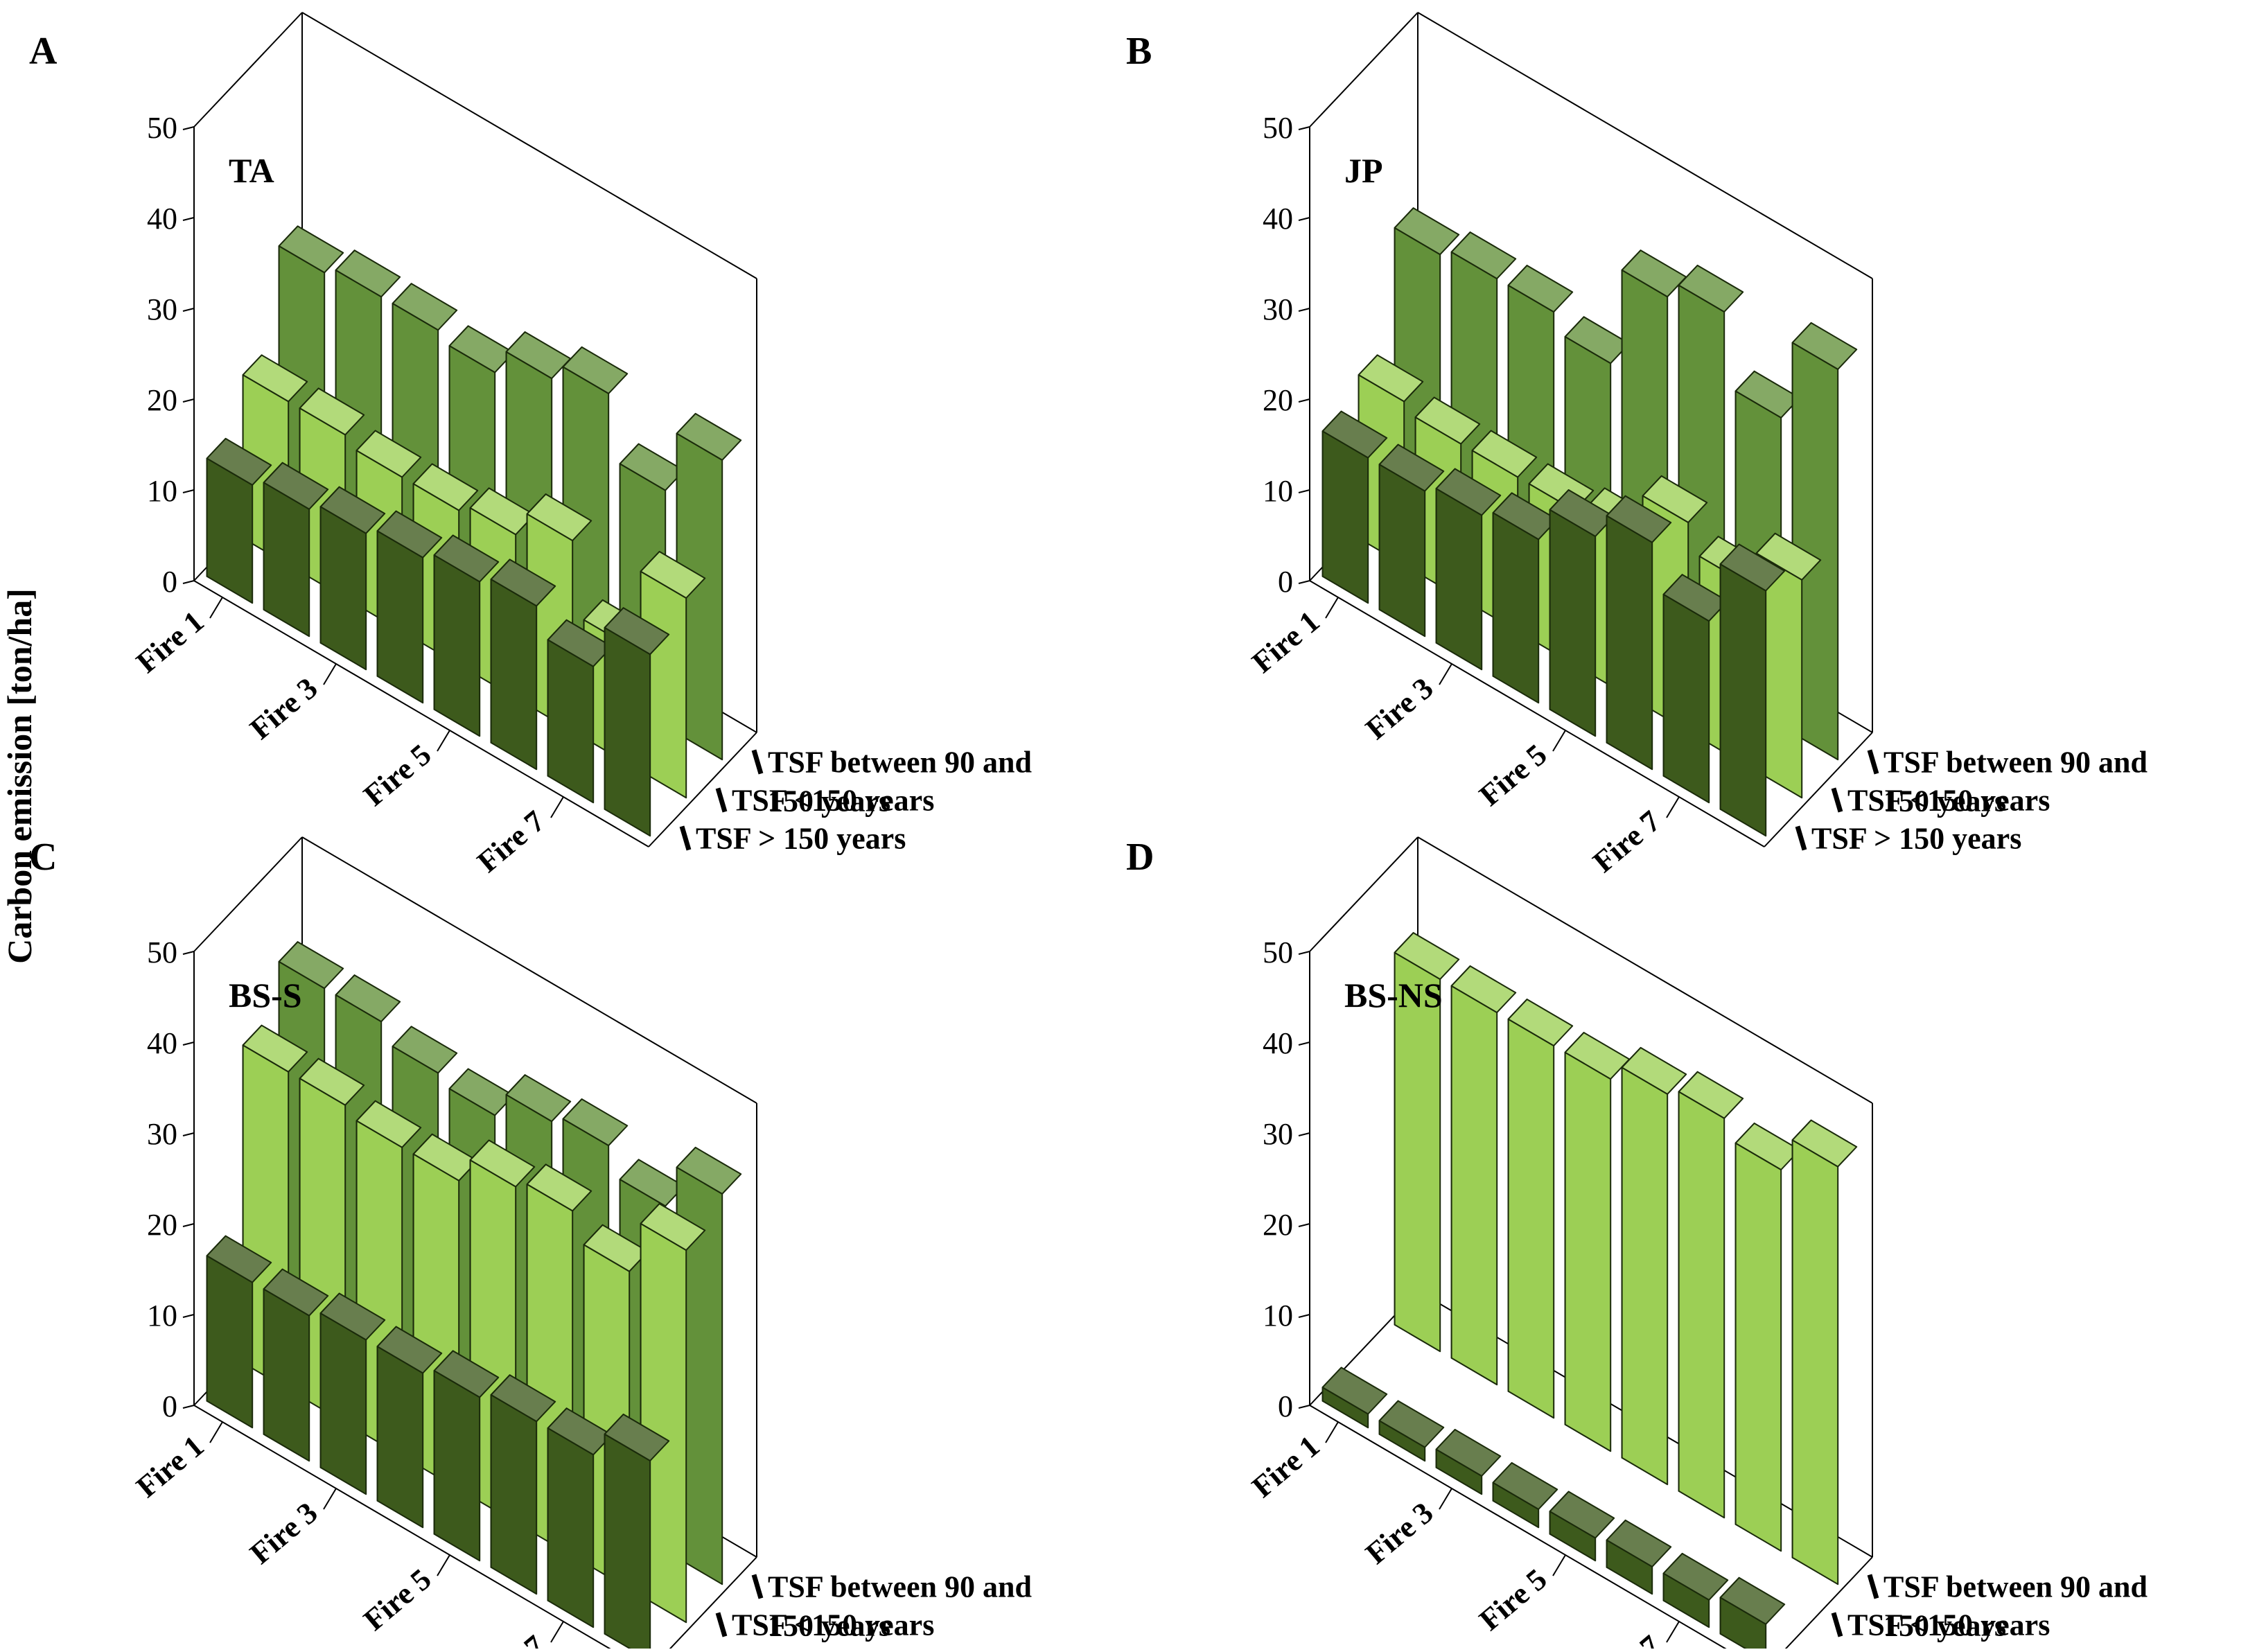 This screenshot has height=1652, width=2266. Describe the element at coordinates (1140, 857) in the screenshot. I see `panel-label: D` at that location.